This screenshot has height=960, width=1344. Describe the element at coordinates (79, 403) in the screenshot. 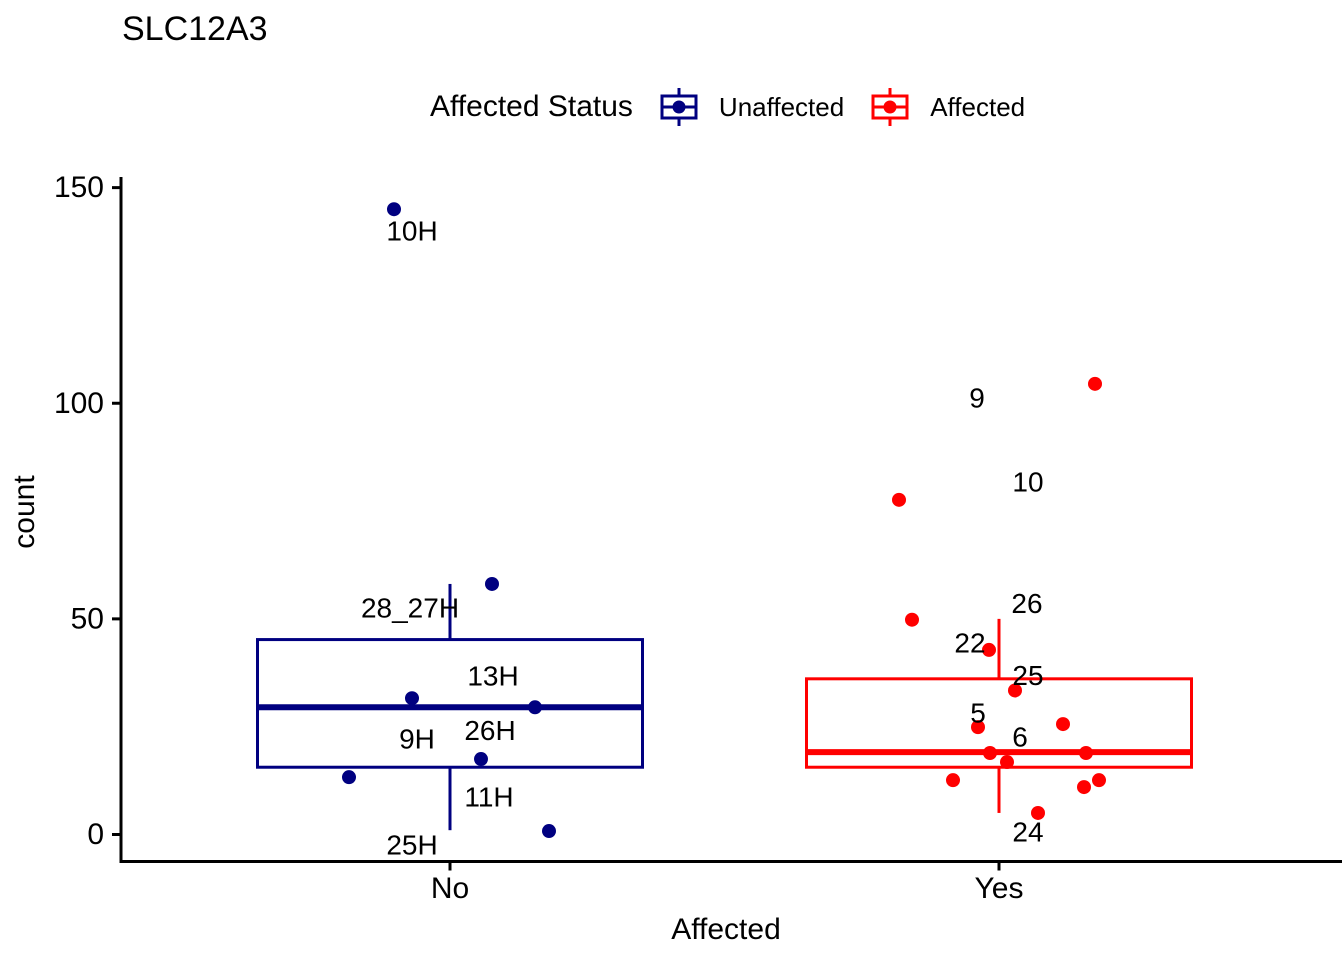

I see `y-tick-label: 100` at that location.